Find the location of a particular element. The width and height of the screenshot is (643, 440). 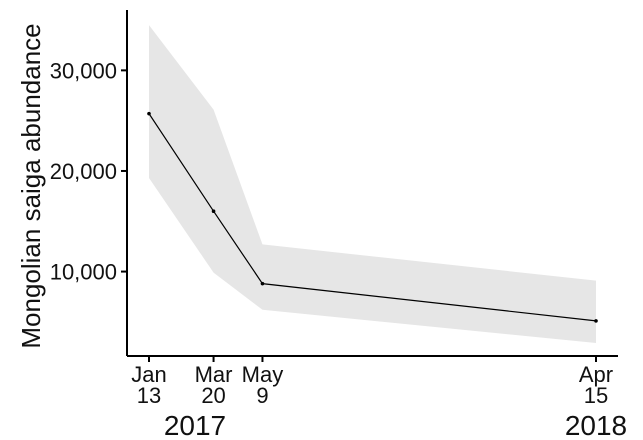

x-tick-label-day: 9 is located at coordinates (262, 395).